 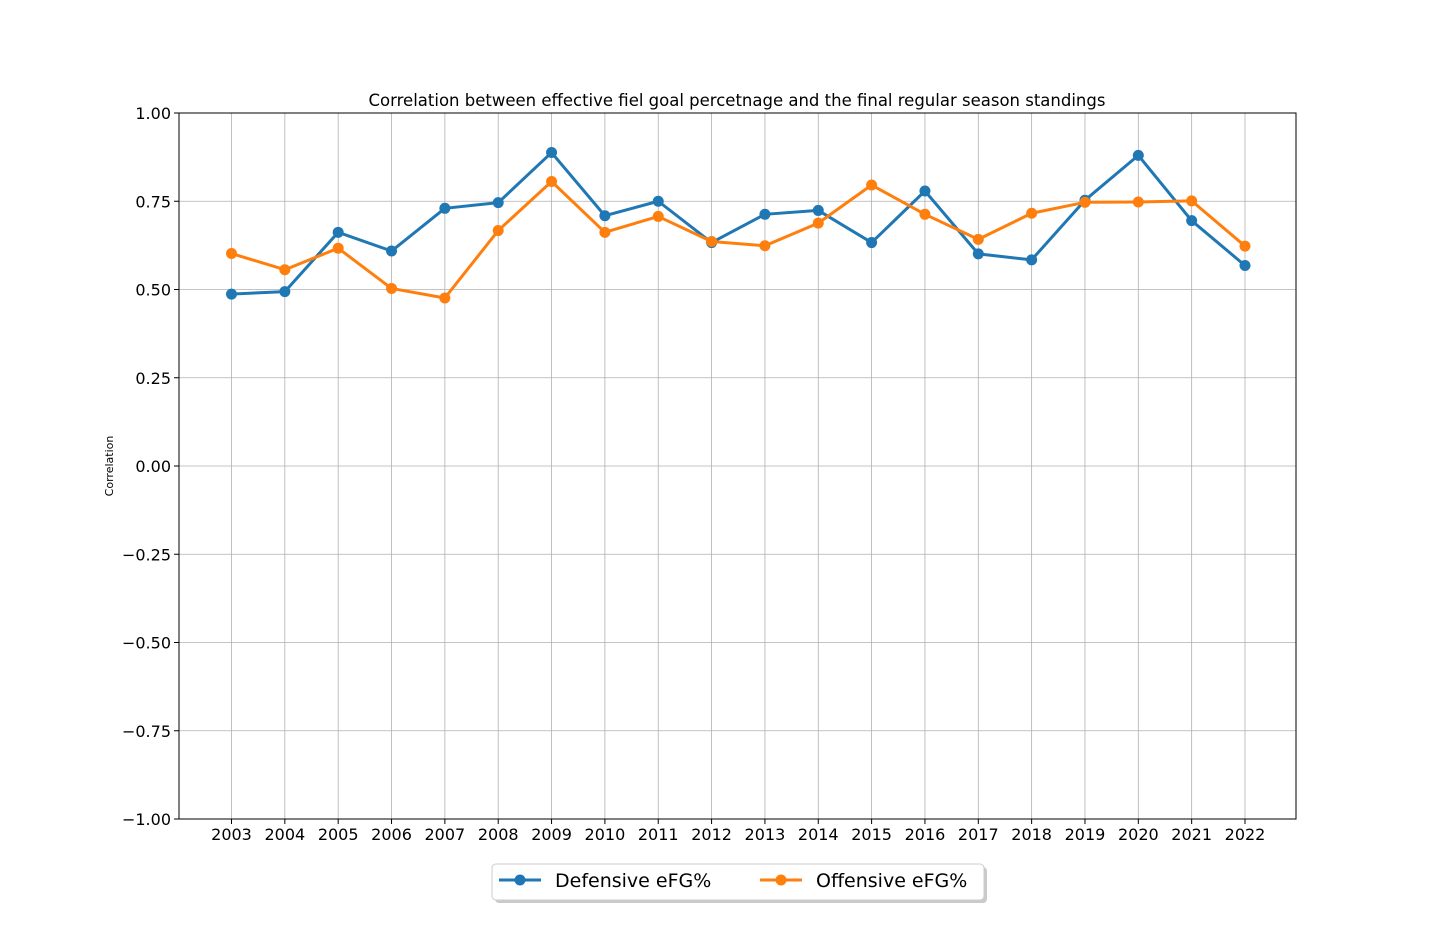 What do you see at coordinates (338, 834) in the screenshot?
I see `x-tick-label: 2005` at bounding box center [338, 834].